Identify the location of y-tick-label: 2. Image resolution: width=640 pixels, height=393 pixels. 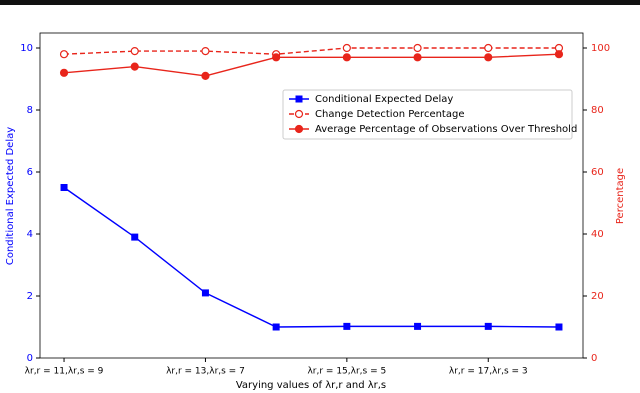
(30, 296).